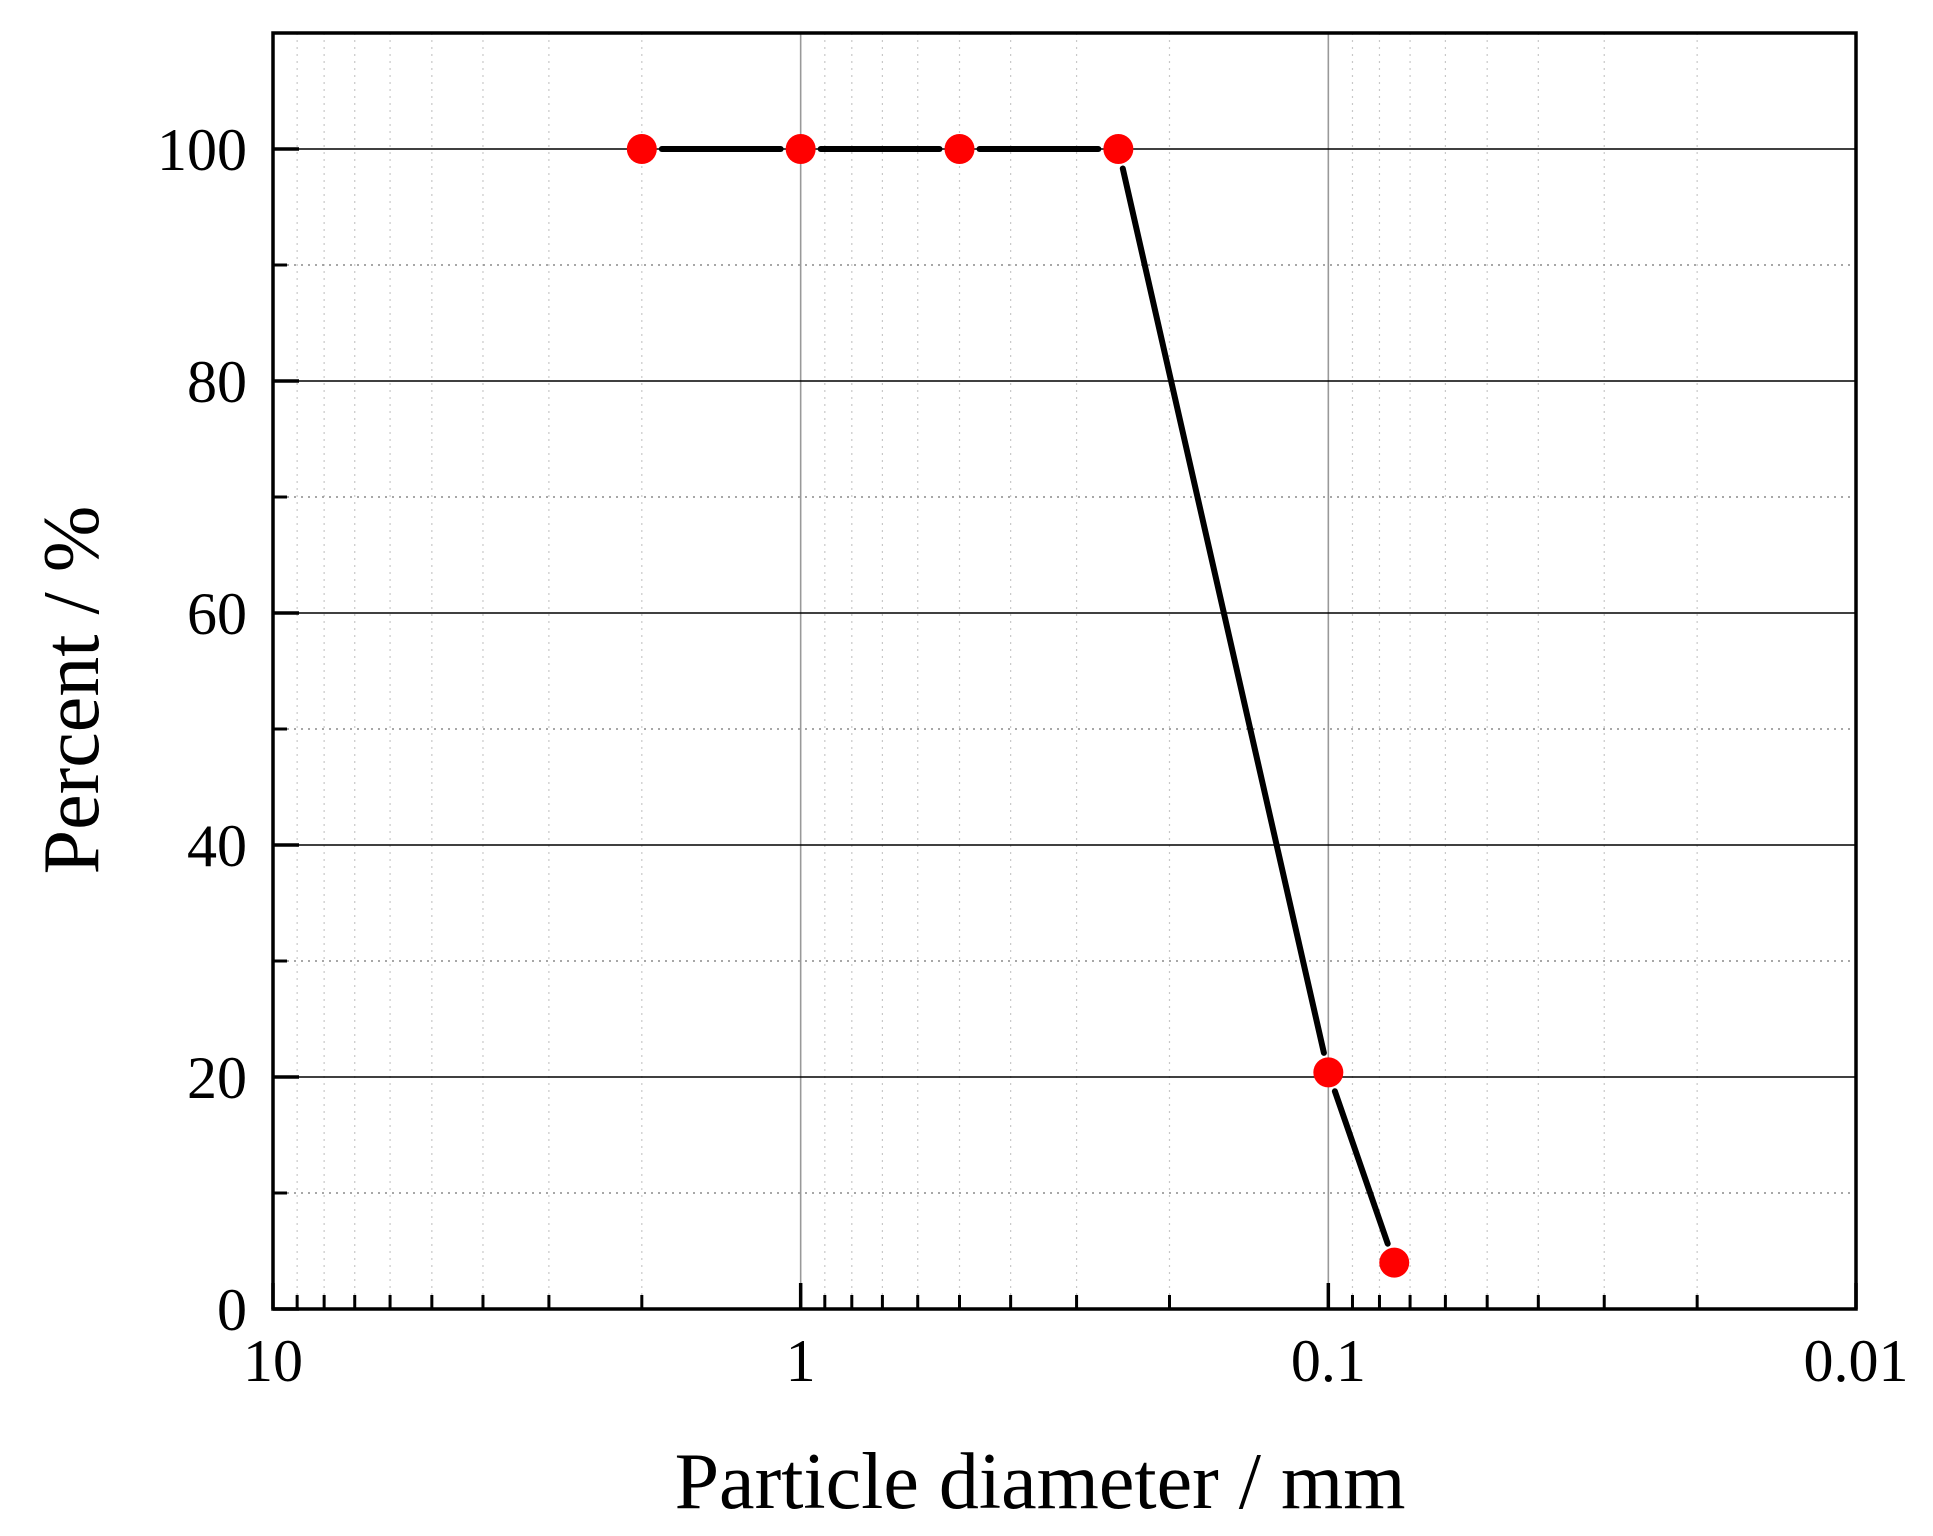 The height and width of the screenshot is (1536, 1933). What do you see at coordinates (72, 690) in the screenshot?
I see `y-axis-title: Percent / %` at bounding box center [72, 690].